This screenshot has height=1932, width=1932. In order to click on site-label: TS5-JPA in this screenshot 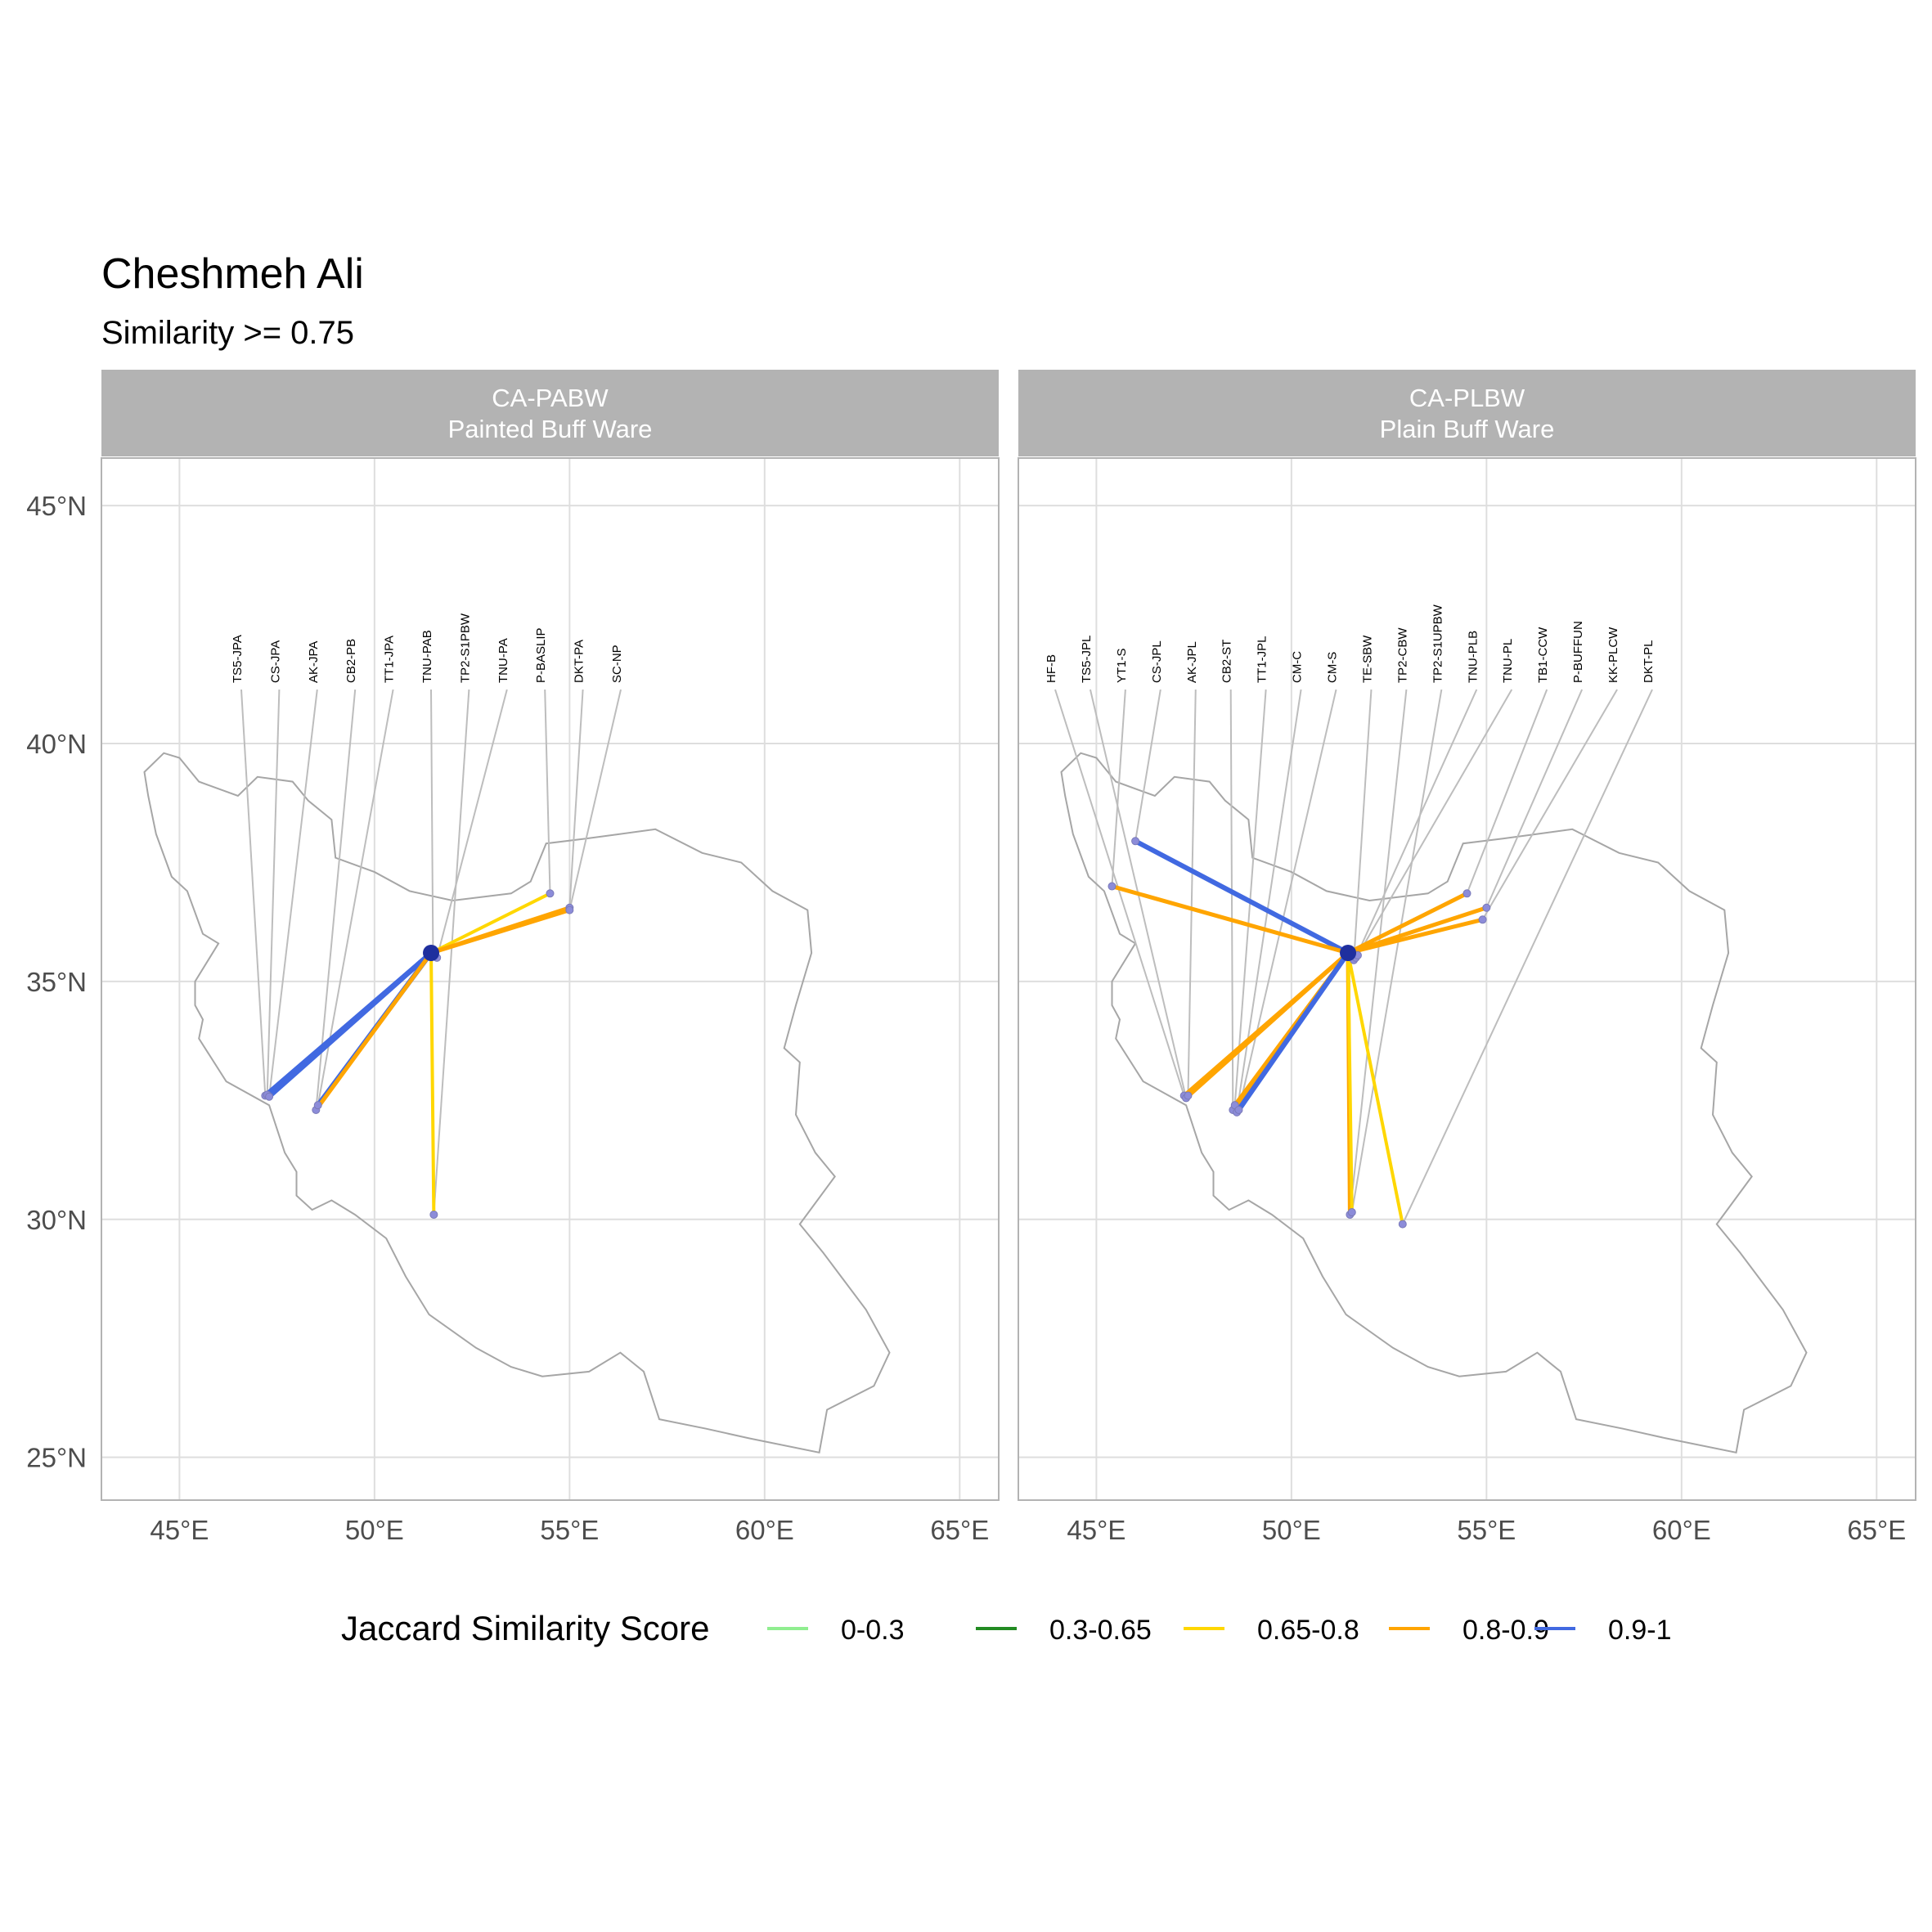, I will do `click(238, 659)`.